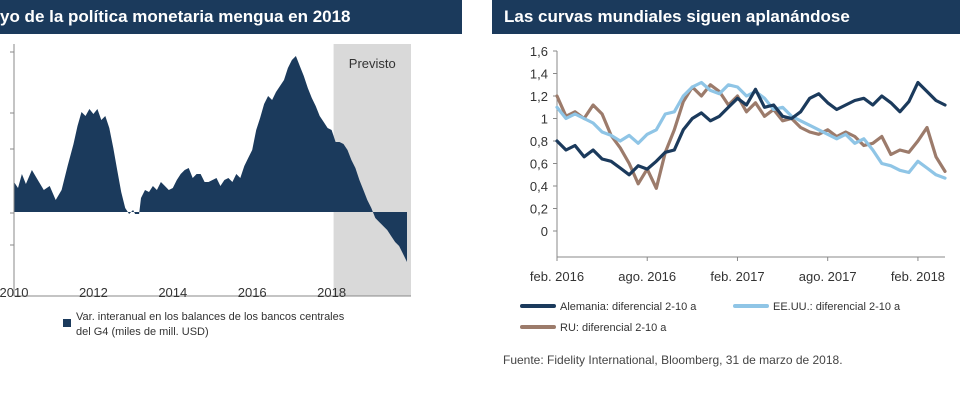 The width and height of the screenshot is (960, 400). What do you see at coordinates (539, 74) in the screenshot?
I see `right-y-tick-label: 1,4` at bounding box center [539, 74].